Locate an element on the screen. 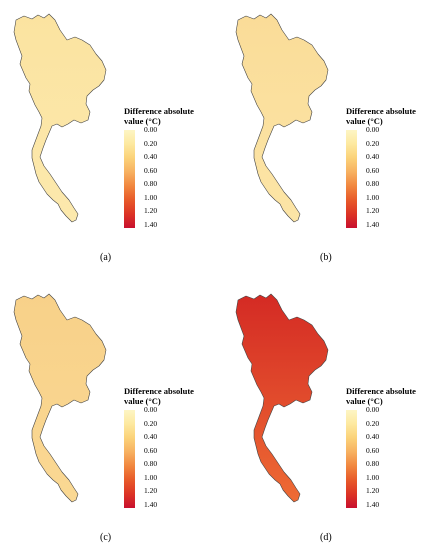 The width and height of the screenshot is (440, 550). thailand-map-d is located at coordinates (282, 398).